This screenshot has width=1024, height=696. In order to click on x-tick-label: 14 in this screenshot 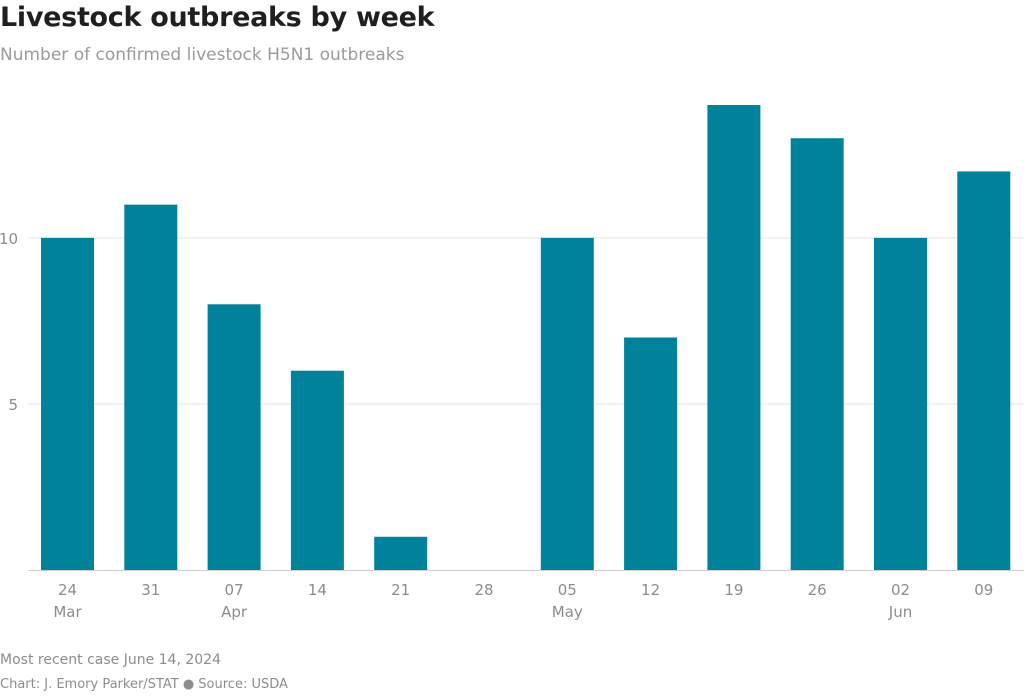, I will do `click(317, 590)`.